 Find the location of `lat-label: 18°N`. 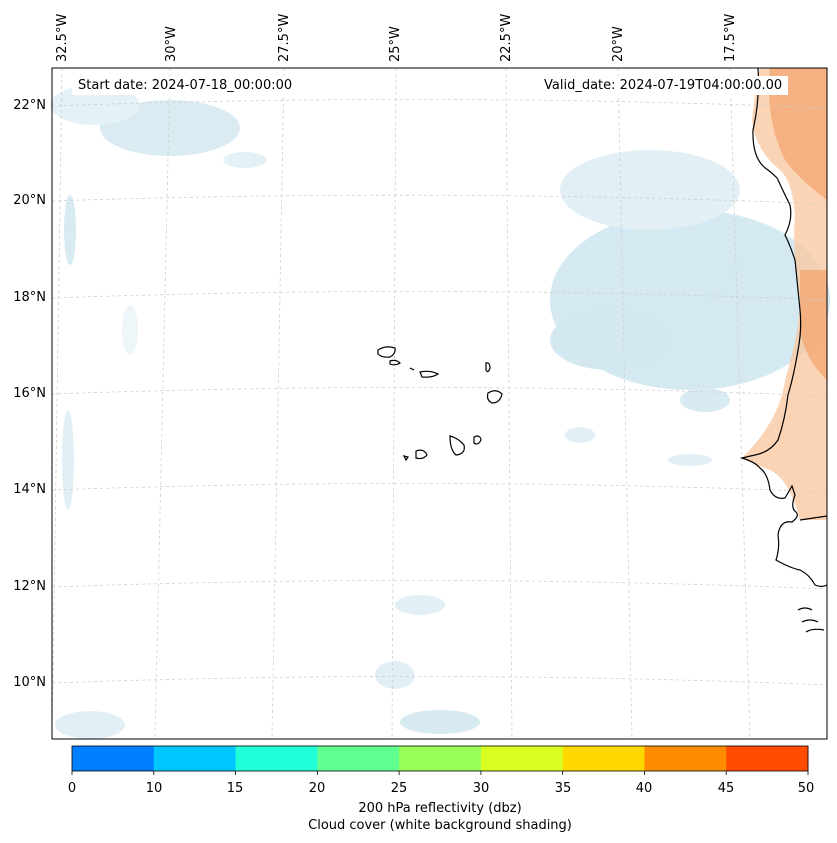

lat-label: 18°N is located at coordinates (29, 297).